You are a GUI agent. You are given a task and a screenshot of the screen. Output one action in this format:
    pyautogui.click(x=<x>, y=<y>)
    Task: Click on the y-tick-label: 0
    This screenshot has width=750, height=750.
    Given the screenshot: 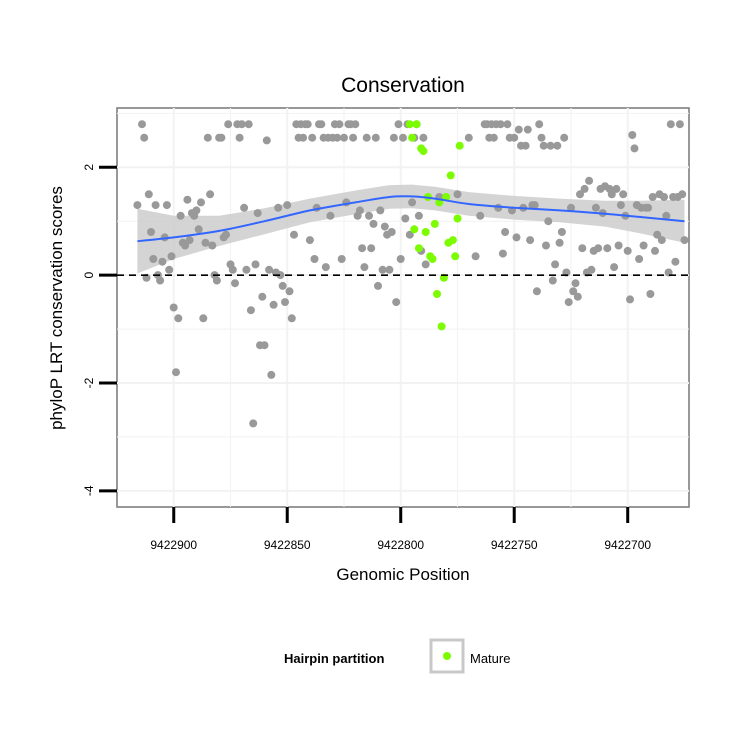 What is the action you would take?
    pyautogui.click(x=89, y=274)
    